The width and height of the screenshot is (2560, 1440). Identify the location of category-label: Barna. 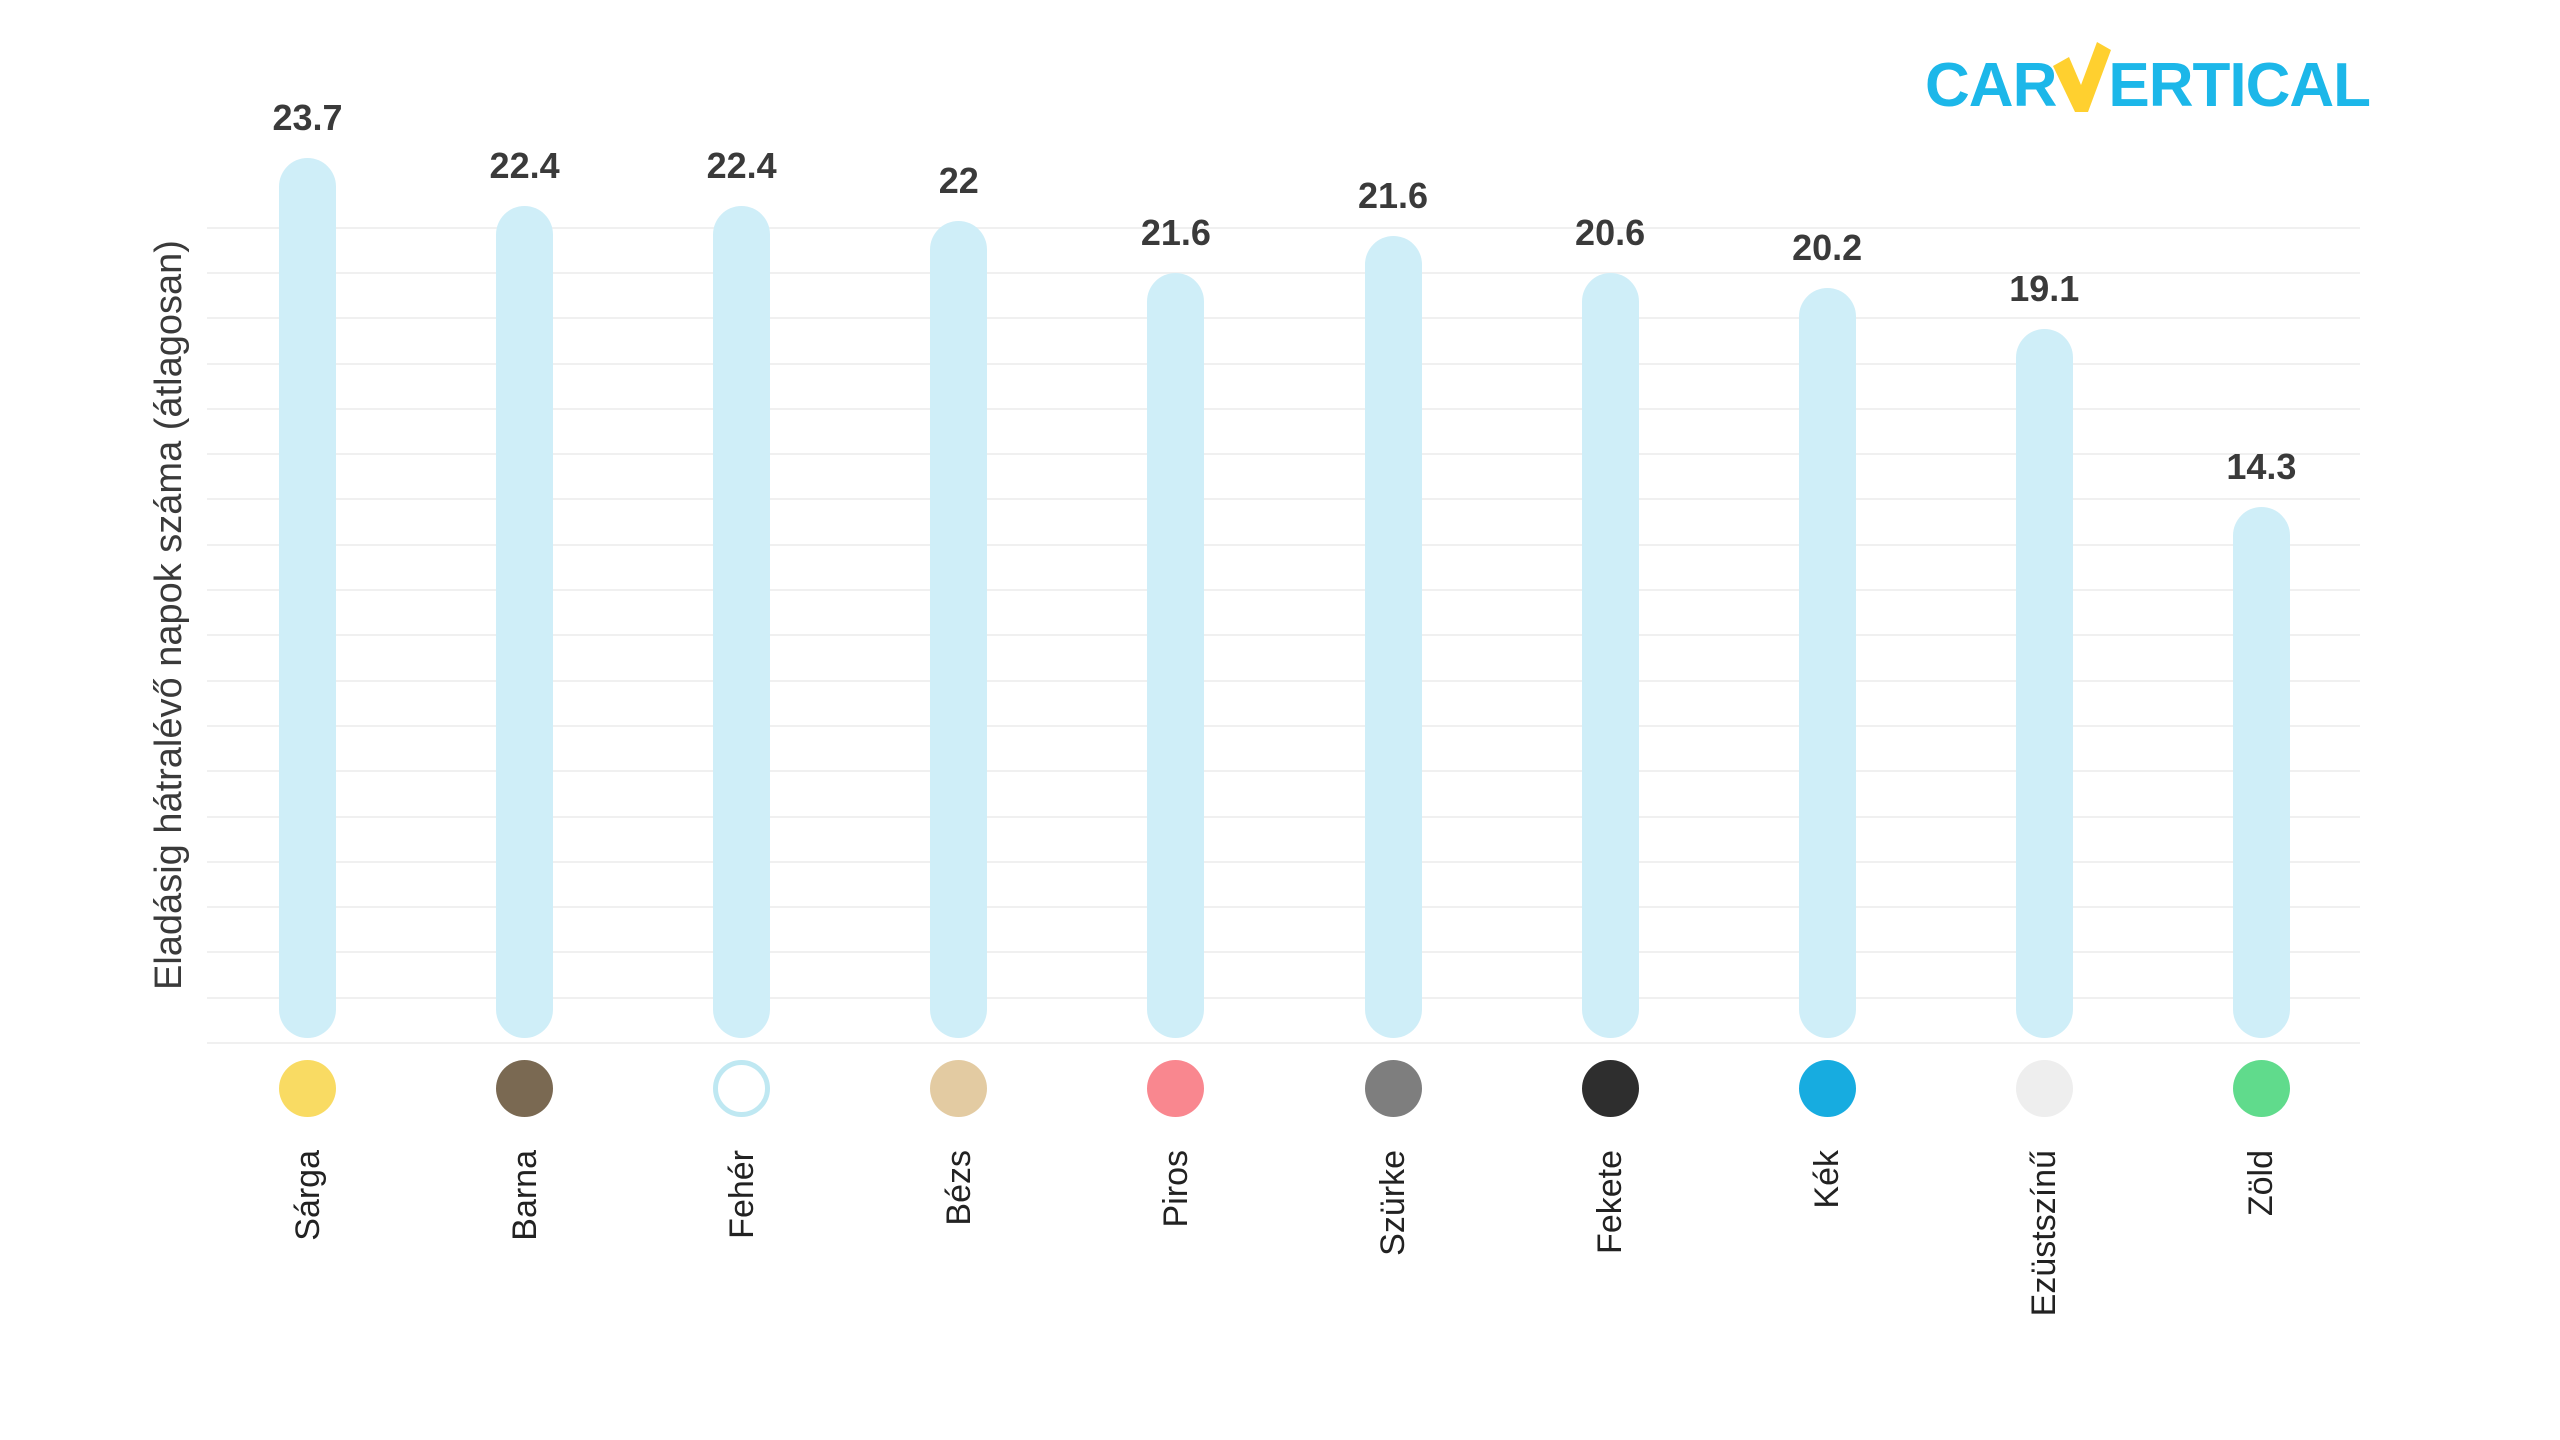
(524, 1195).